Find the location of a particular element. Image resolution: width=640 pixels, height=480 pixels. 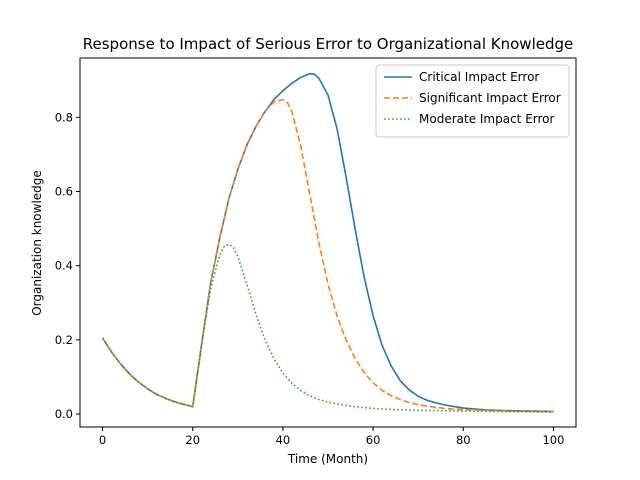

legend-label-1: Critical Impact Error is located at coordinates (479, 77).